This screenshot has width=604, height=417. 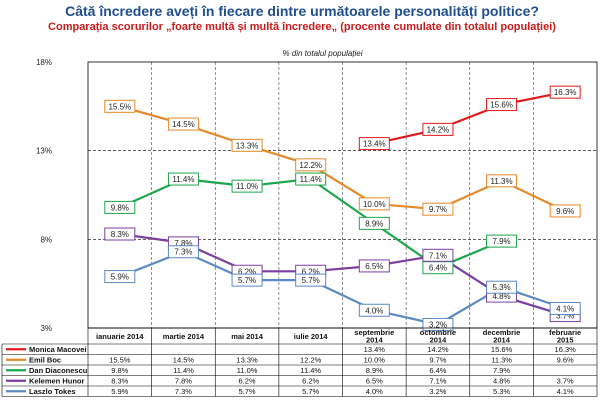 I want to click on table-cell: 9.7%, so click(x=437, y=360).